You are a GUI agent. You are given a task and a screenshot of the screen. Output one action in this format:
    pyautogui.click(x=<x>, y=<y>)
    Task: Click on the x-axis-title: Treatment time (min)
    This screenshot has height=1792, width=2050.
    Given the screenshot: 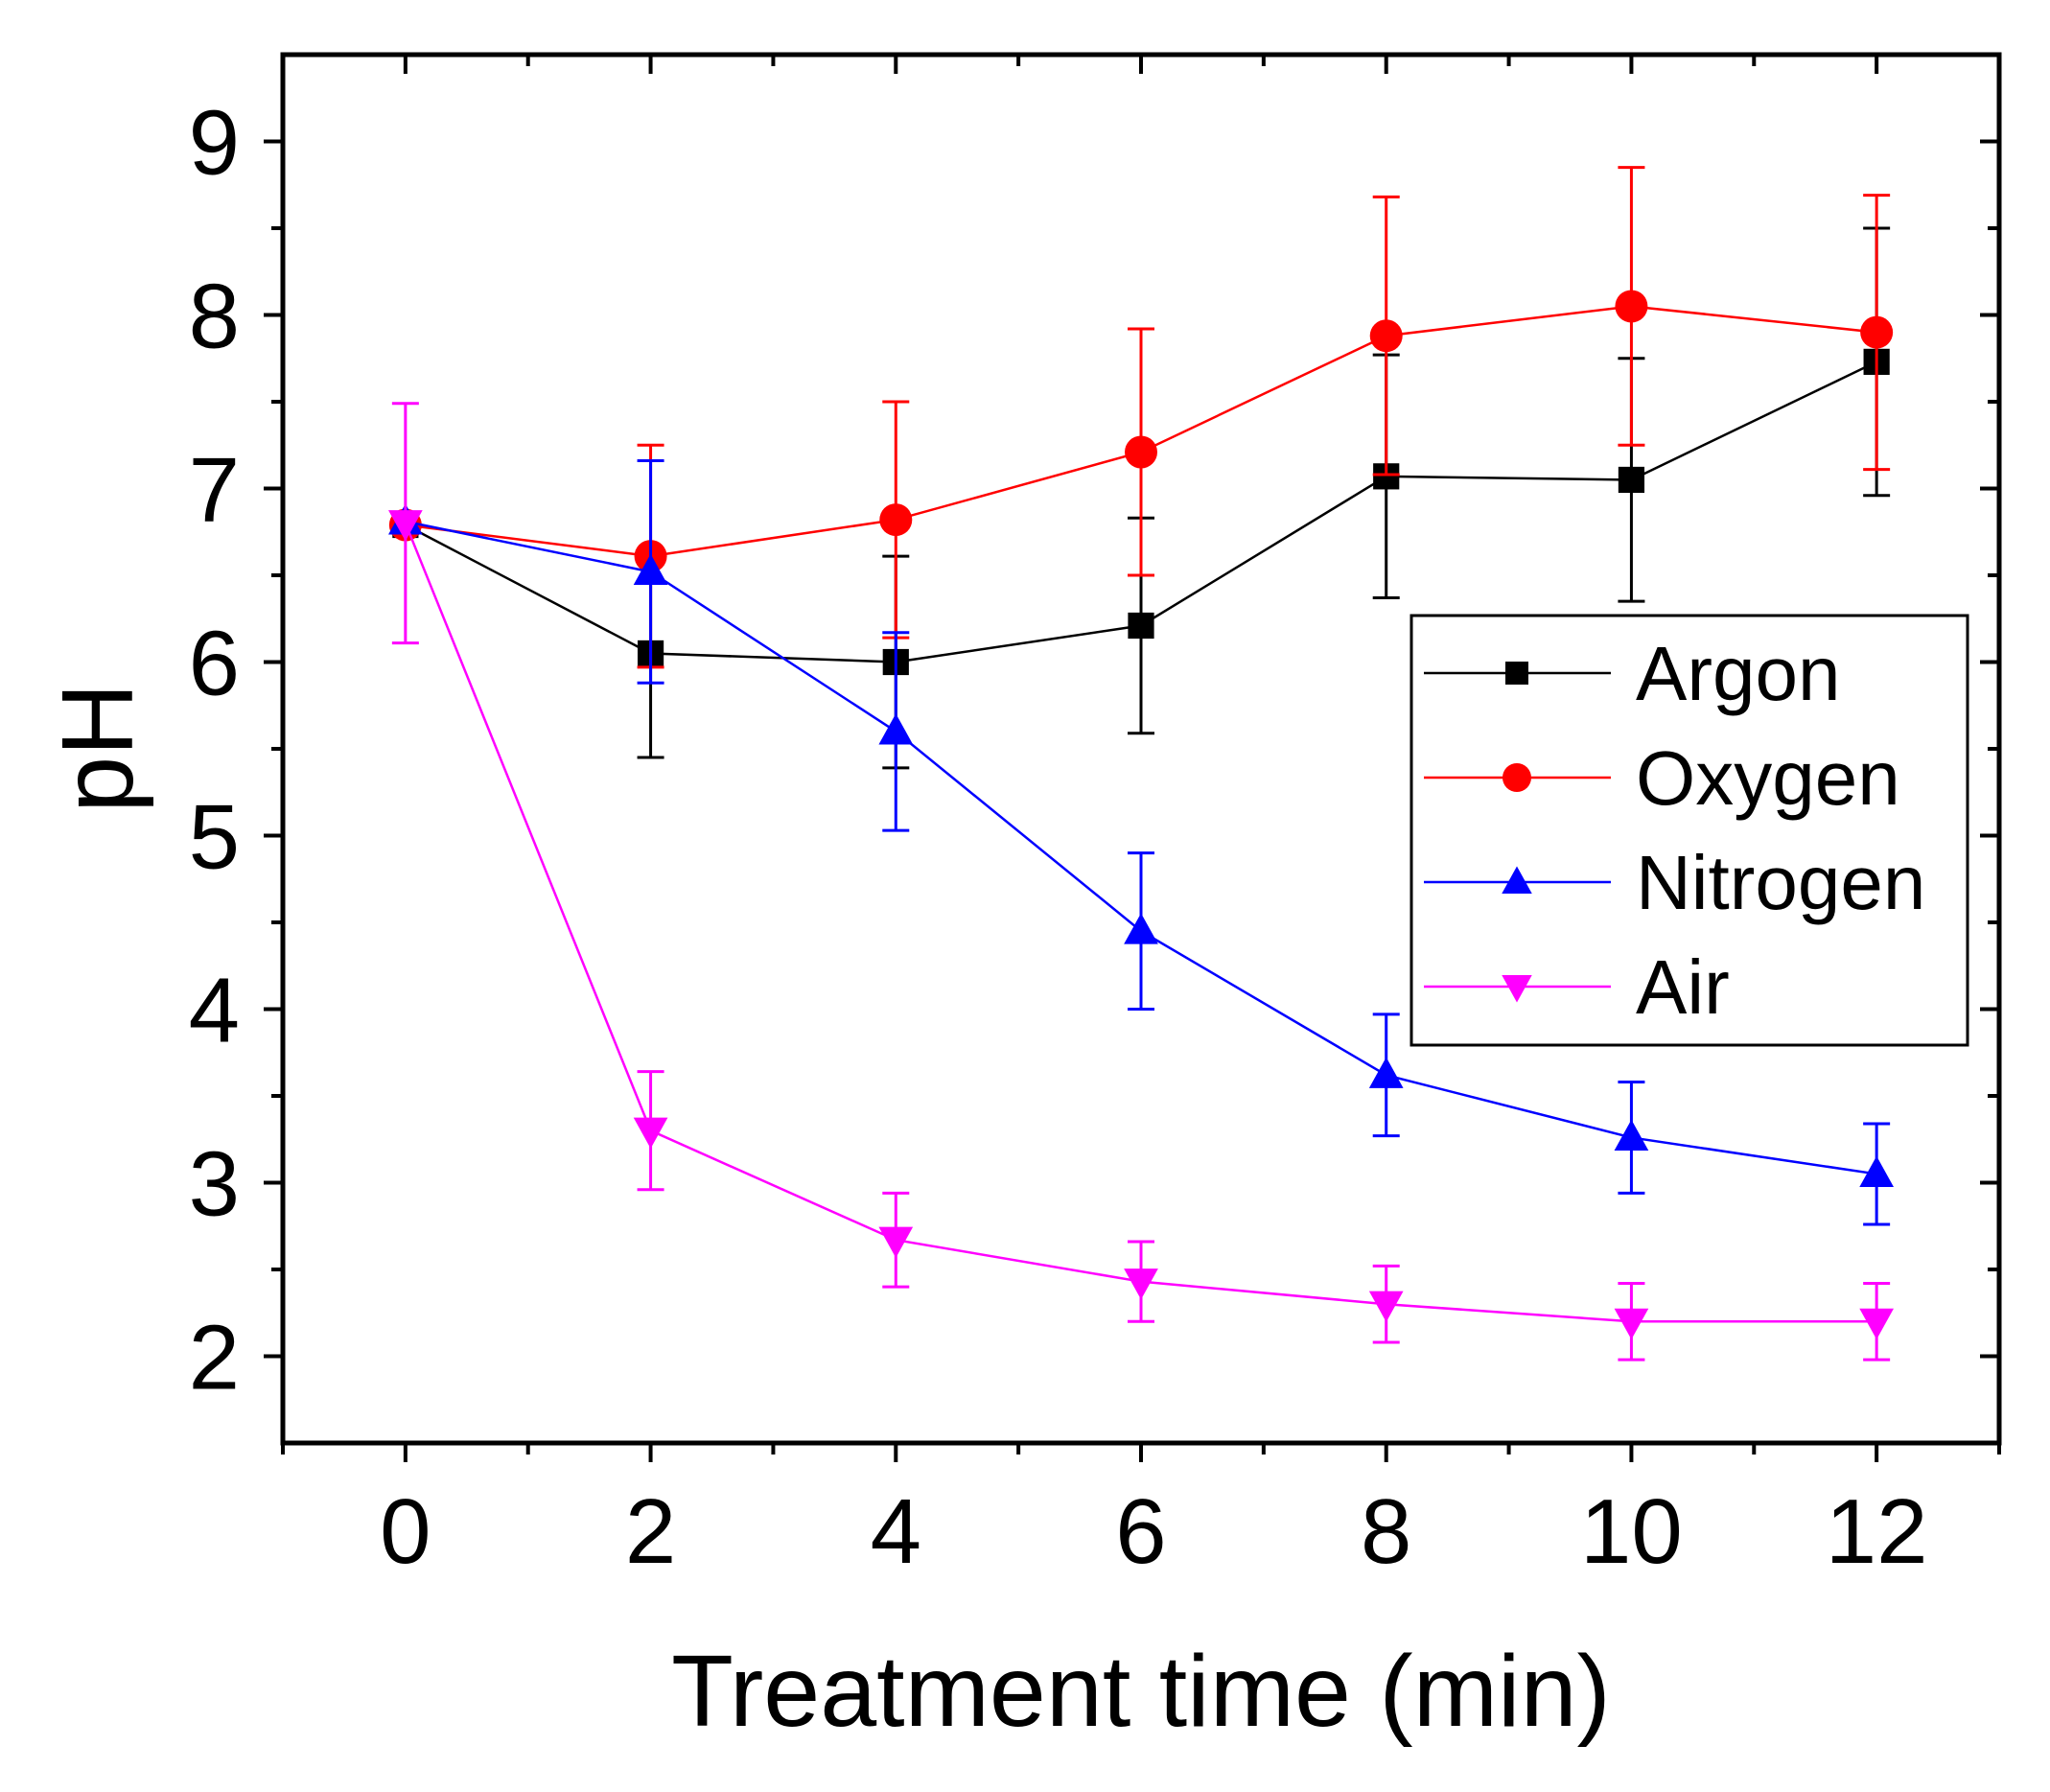 What is the action you would take?
    pyautogui.click(x=1141, y=1691)
    